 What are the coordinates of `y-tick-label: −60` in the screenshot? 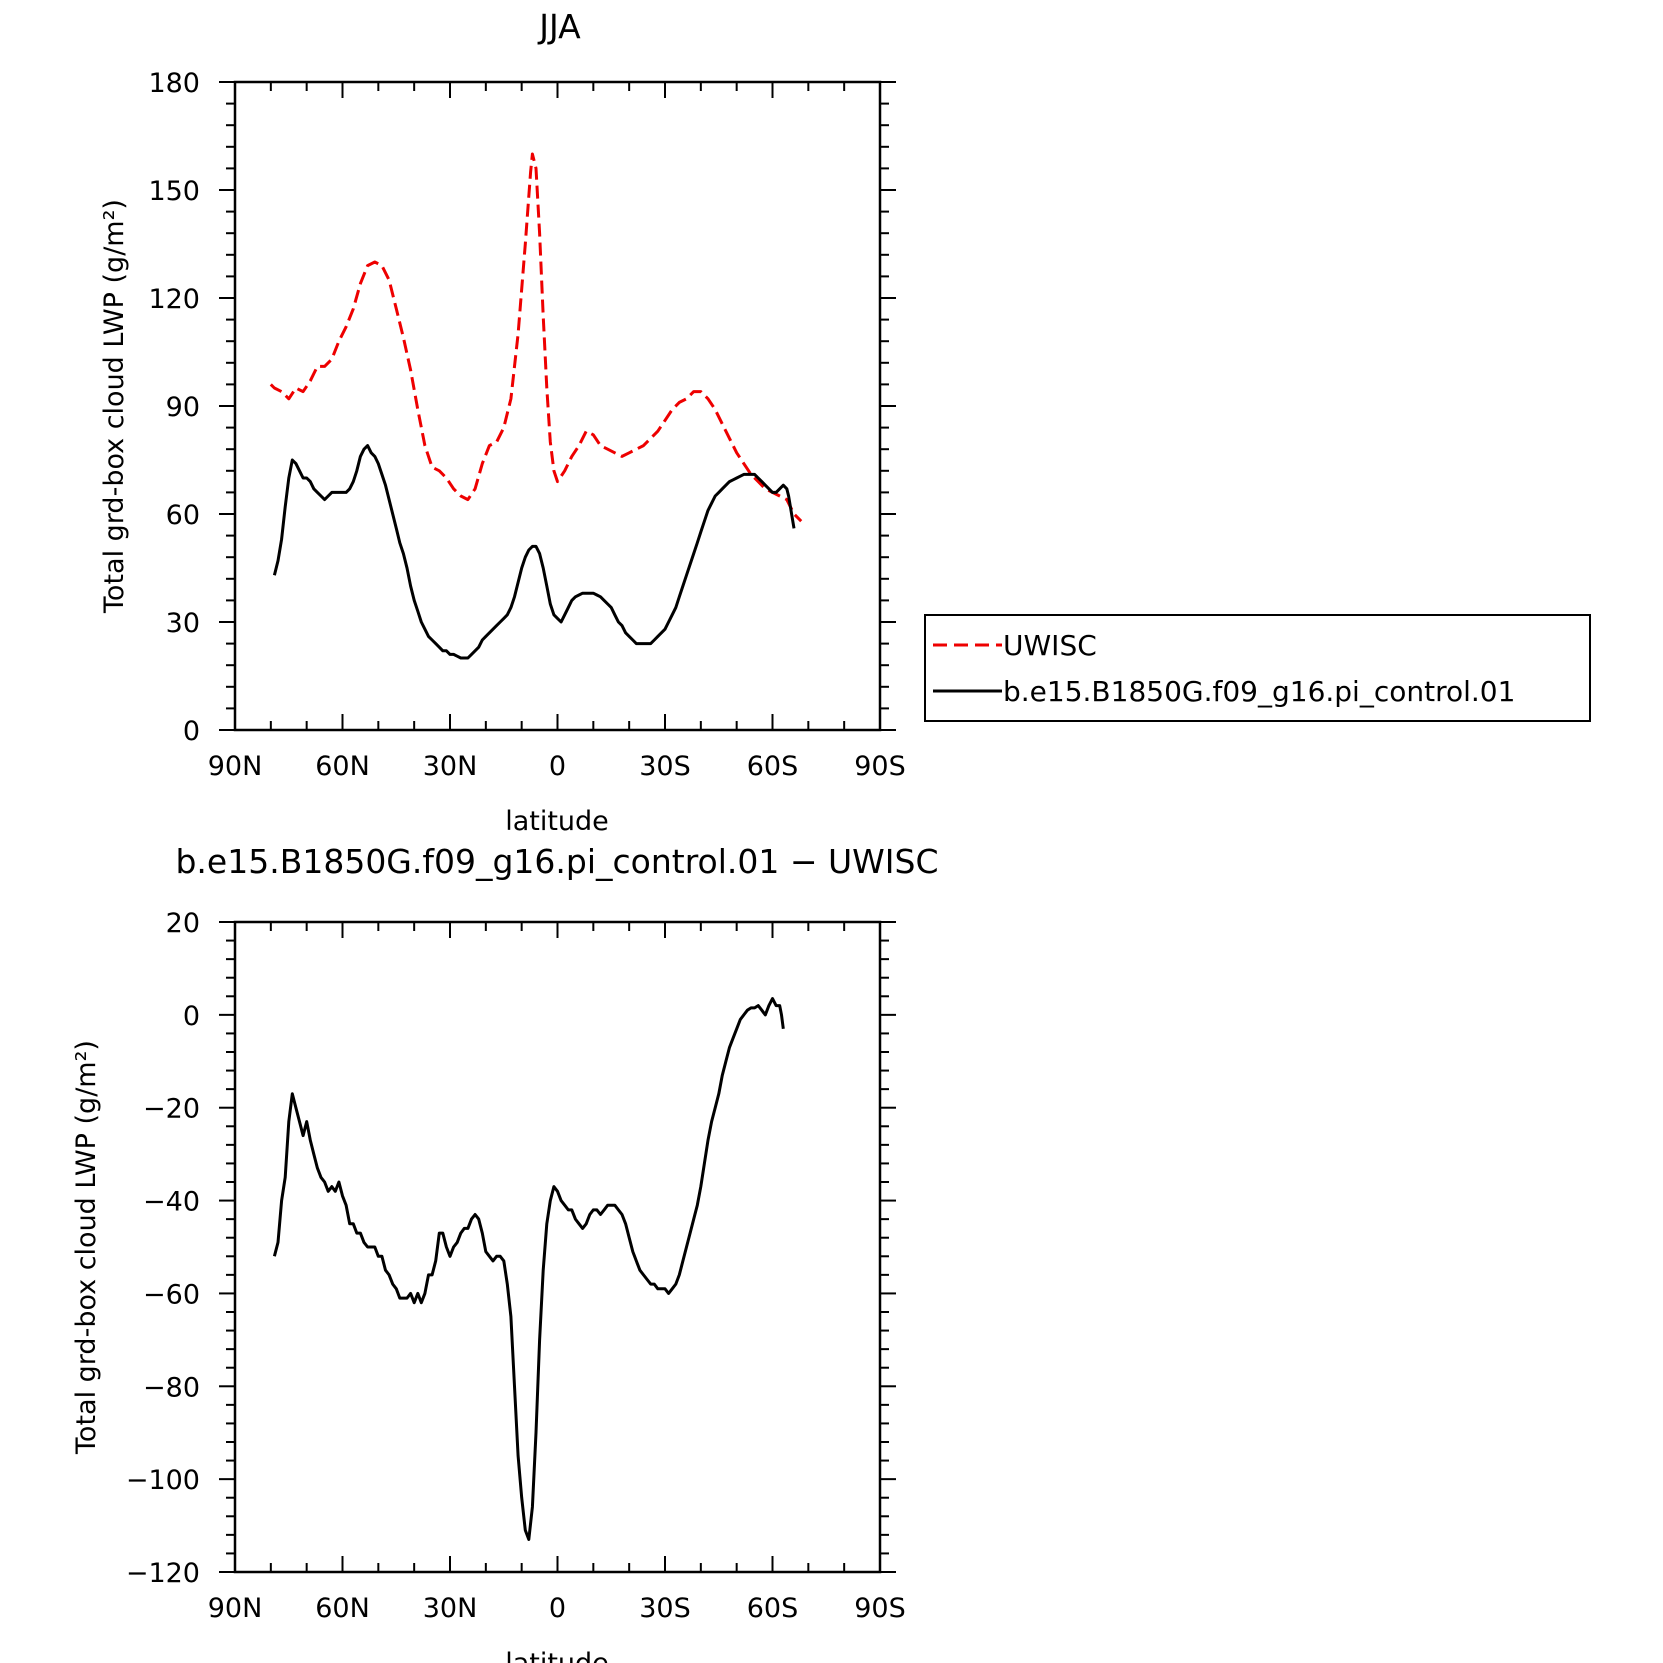 It's located at (171, 1294).